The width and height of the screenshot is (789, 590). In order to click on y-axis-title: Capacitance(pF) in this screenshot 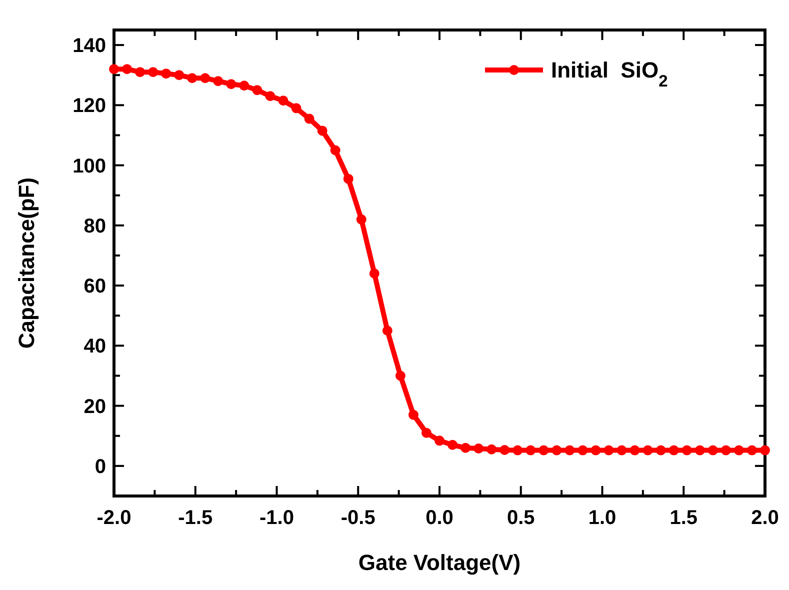, I will do `click(26, 263)`.